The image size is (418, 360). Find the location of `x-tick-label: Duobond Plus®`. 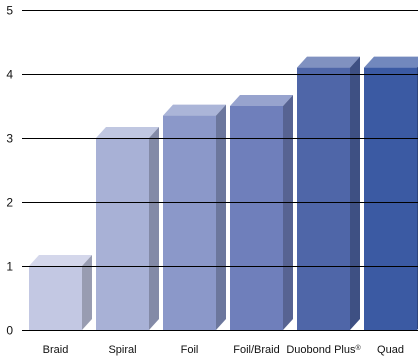

x-tick-label: Duobond Plus® is located at coordinates (323, 350).